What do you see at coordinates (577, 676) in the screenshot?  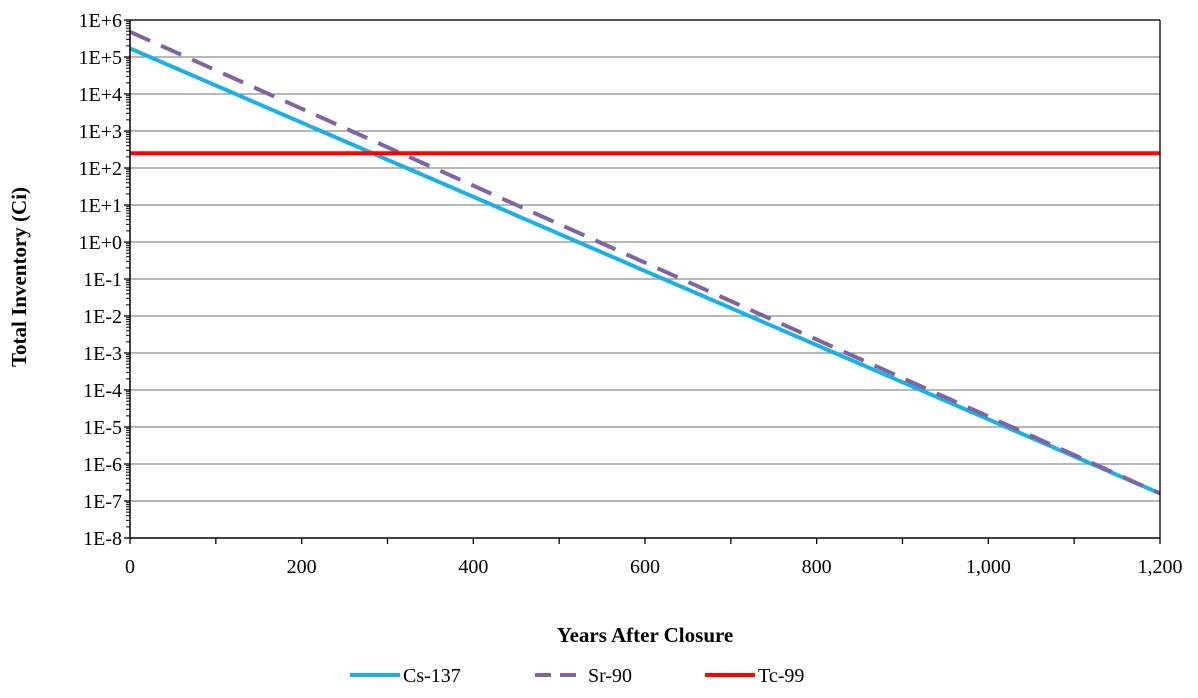 I see `legend: Cs-137 Sr-90 Tc-99` at bounding box center [577, 676].